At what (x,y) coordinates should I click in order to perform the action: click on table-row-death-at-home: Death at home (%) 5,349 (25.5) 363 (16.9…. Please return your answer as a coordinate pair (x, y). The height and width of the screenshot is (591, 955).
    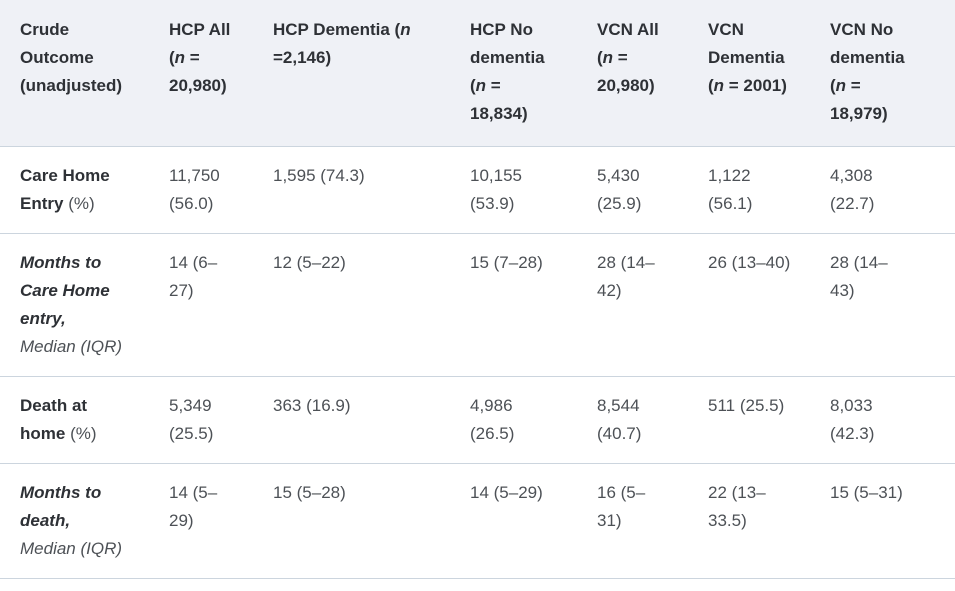
    Looking at the image, I should click on (477, 420).